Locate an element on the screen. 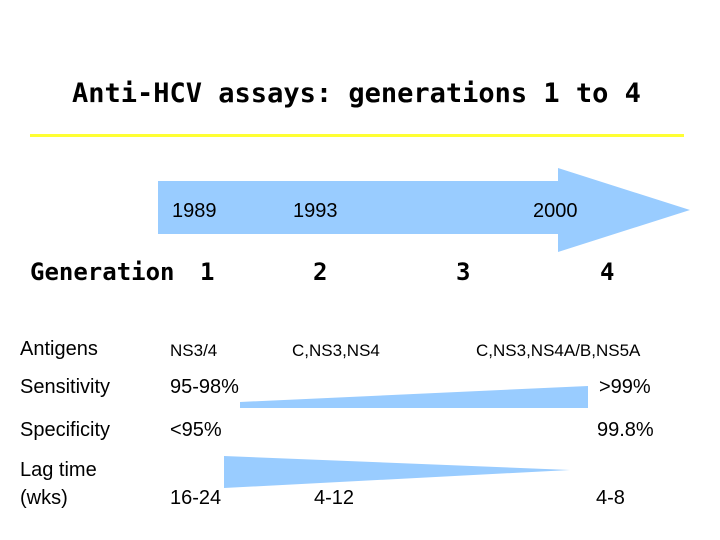  specificity-start: <95% is located at coordinates (196, 430).